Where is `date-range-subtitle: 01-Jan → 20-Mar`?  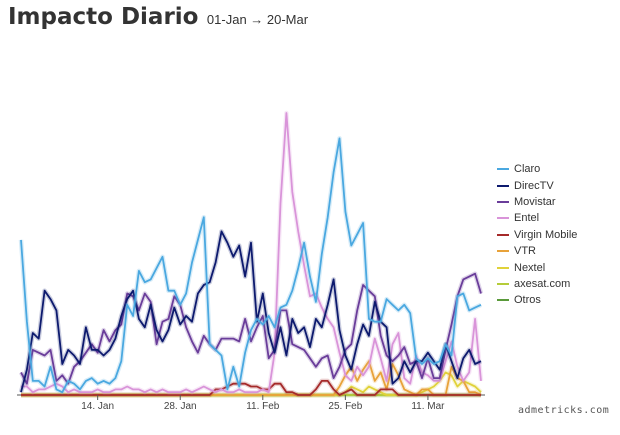 date-range-subtitle: 01-Jan → 20-Mar is located at coordinates (257, 19).